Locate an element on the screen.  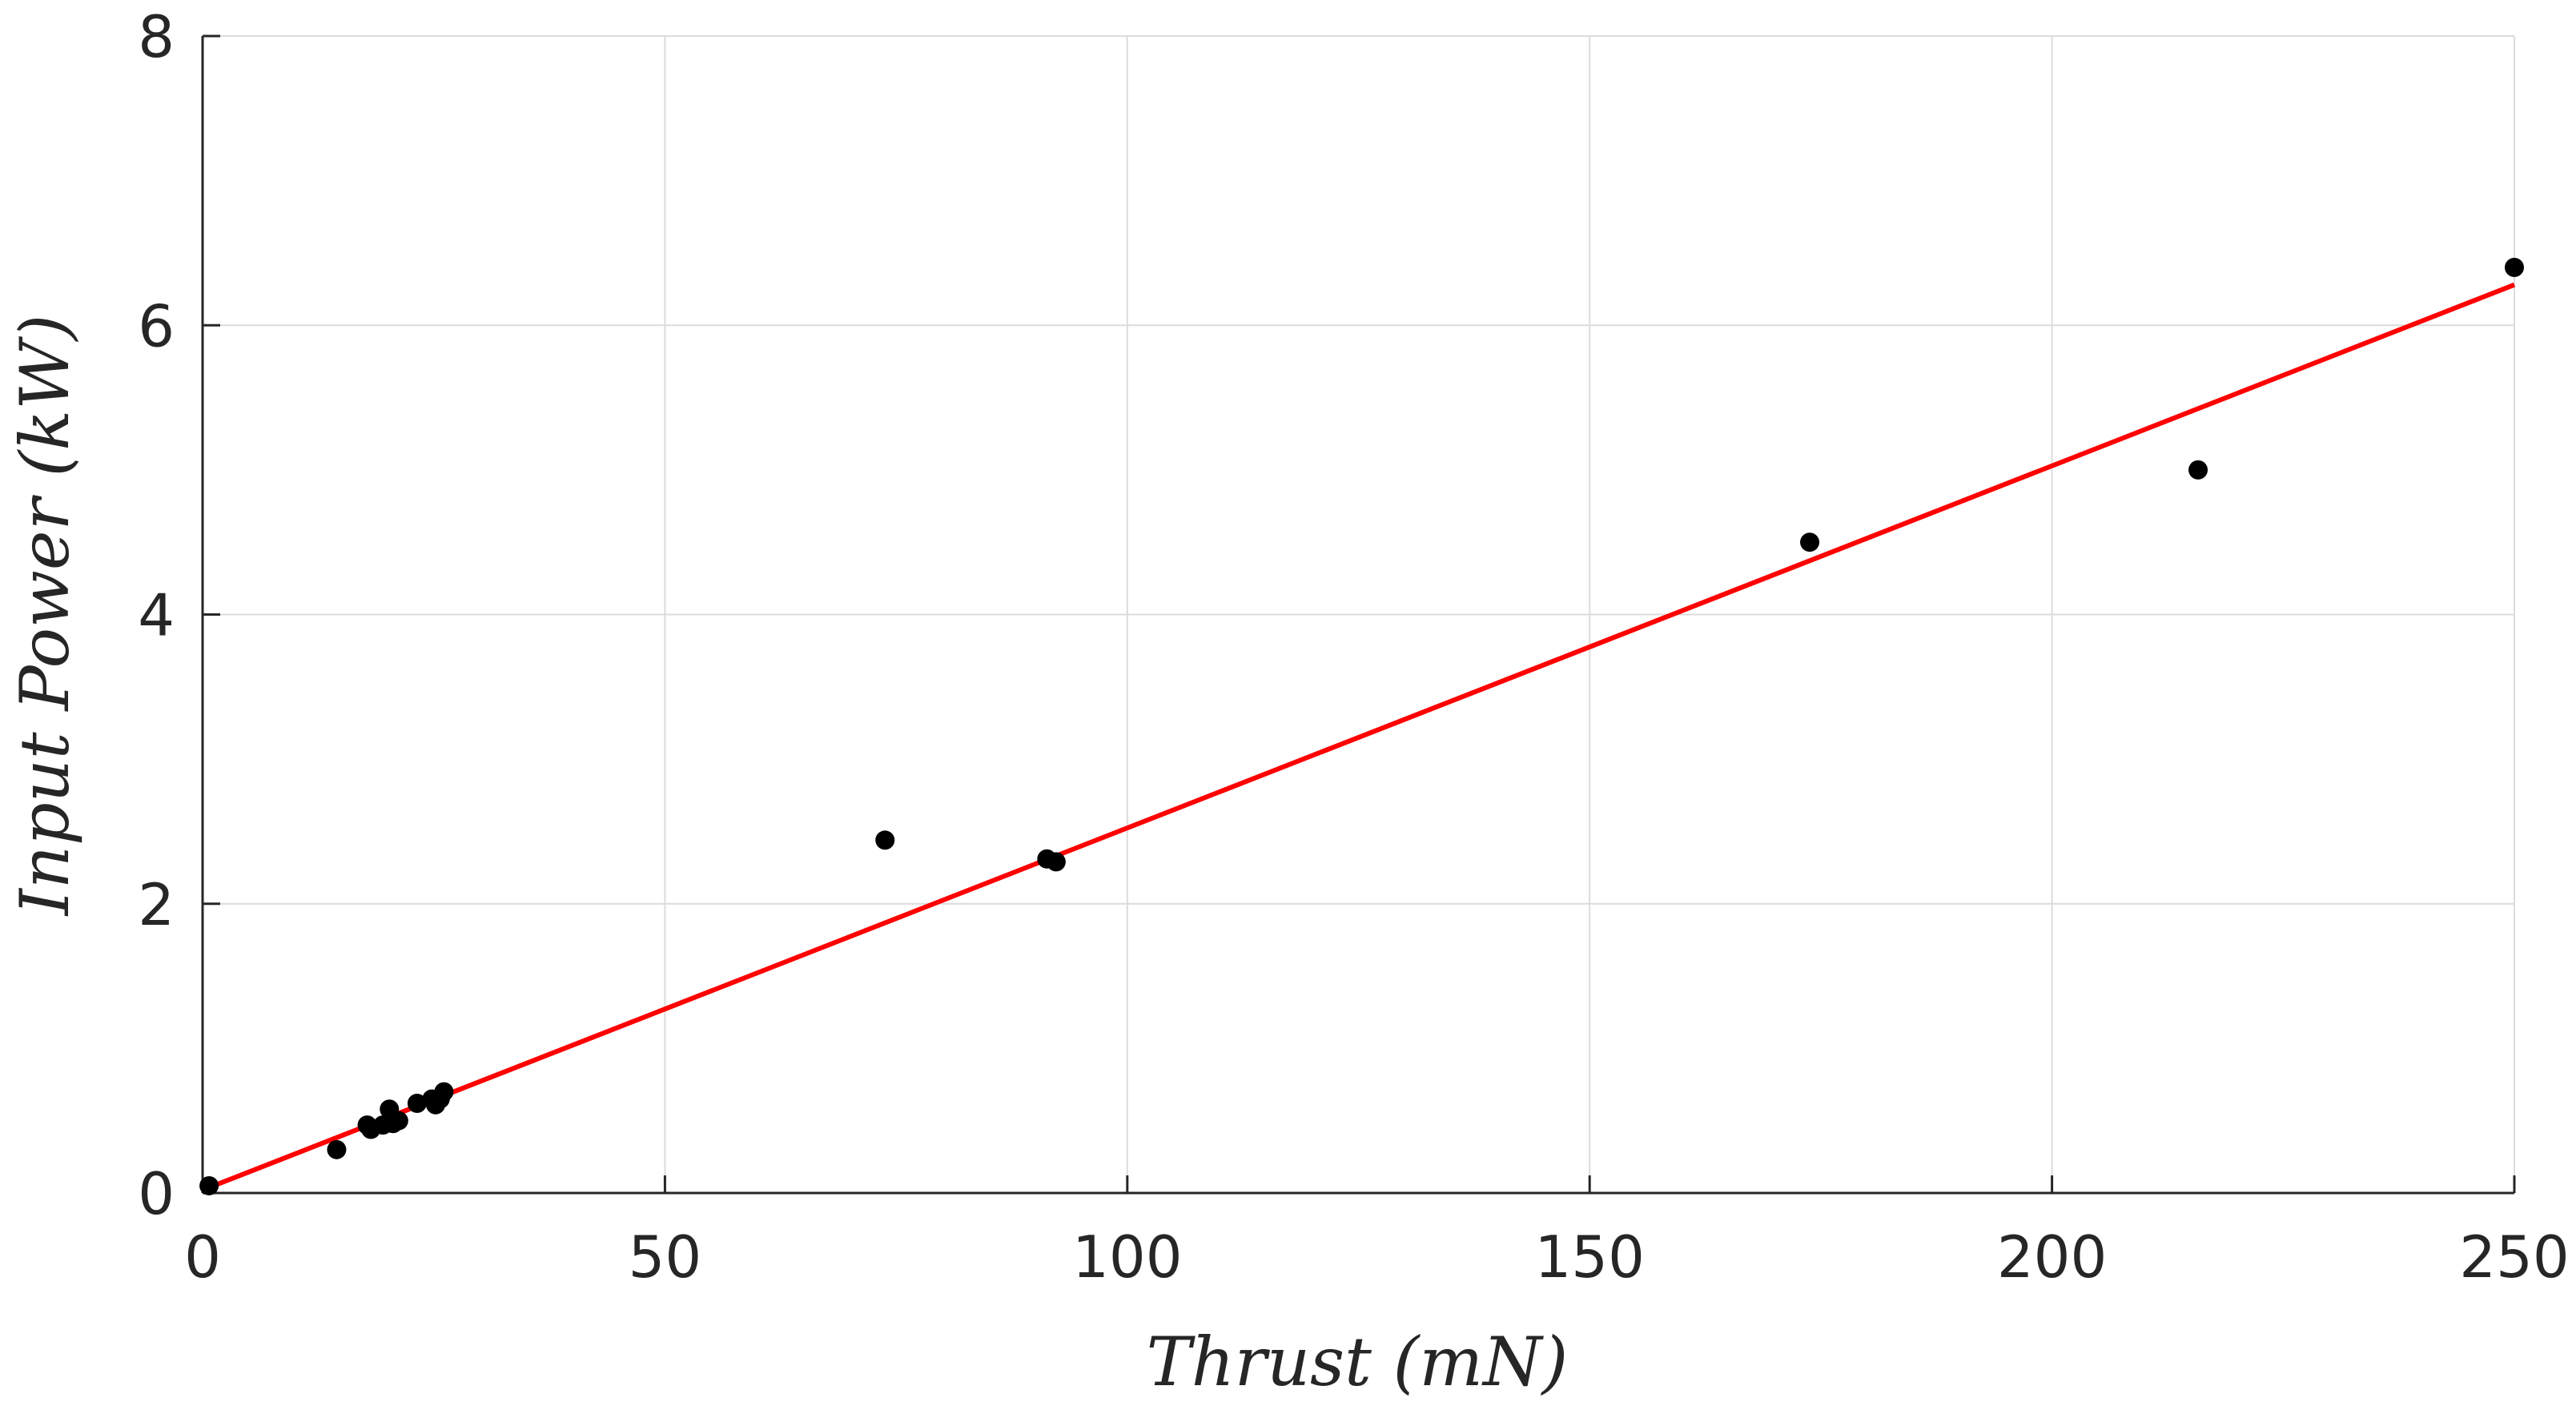
y-tick-label: 0 is located at coordinates (156, 1193).